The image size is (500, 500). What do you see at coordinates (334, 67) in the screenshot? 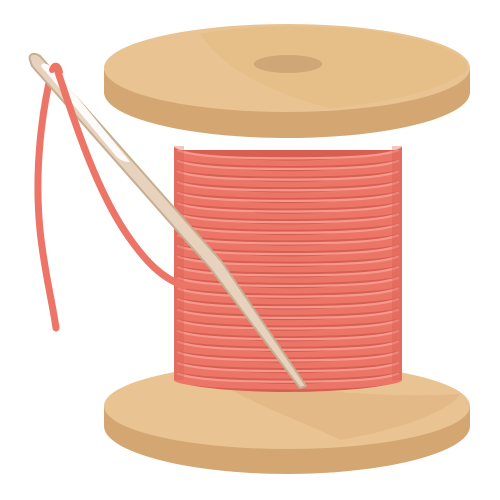
I see `top-flange-highlight` at bounding box center [334, 67].